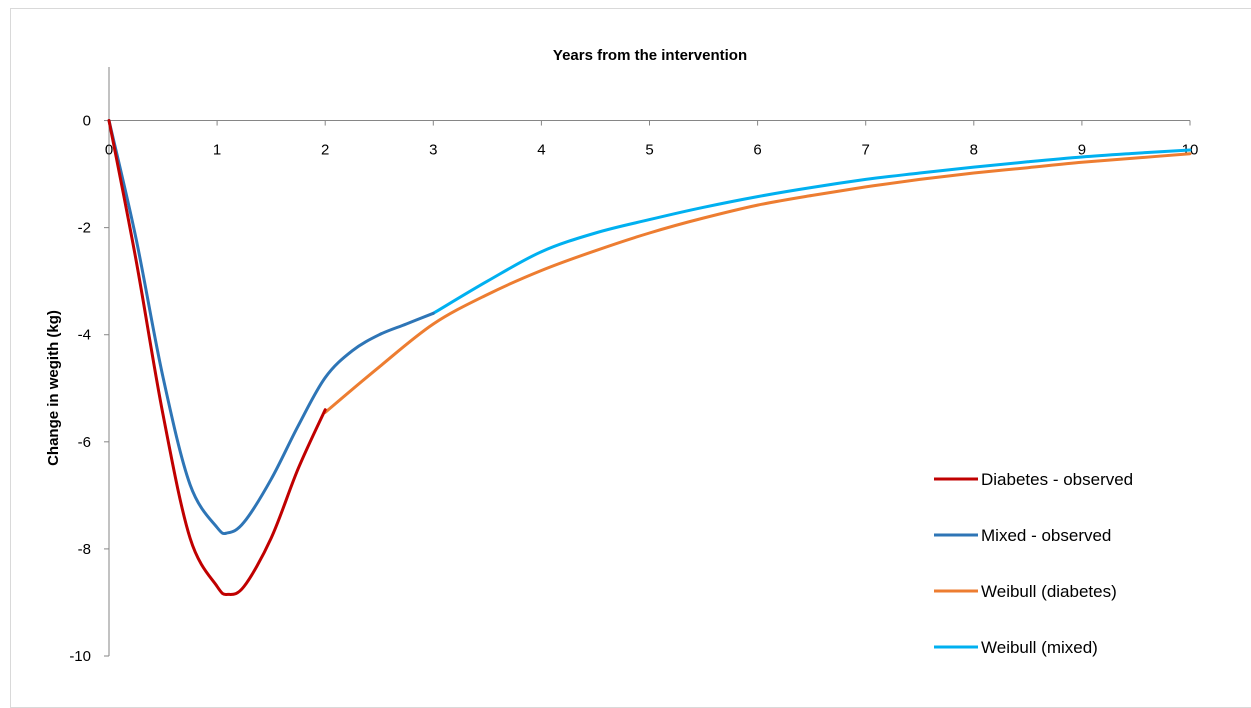 The width and height of the screenshot is (1251, 708). Describe the element at coordinates (53, 388) in the screenshot. I see `y-axis-title: Change in wegith (kg)` at that location.